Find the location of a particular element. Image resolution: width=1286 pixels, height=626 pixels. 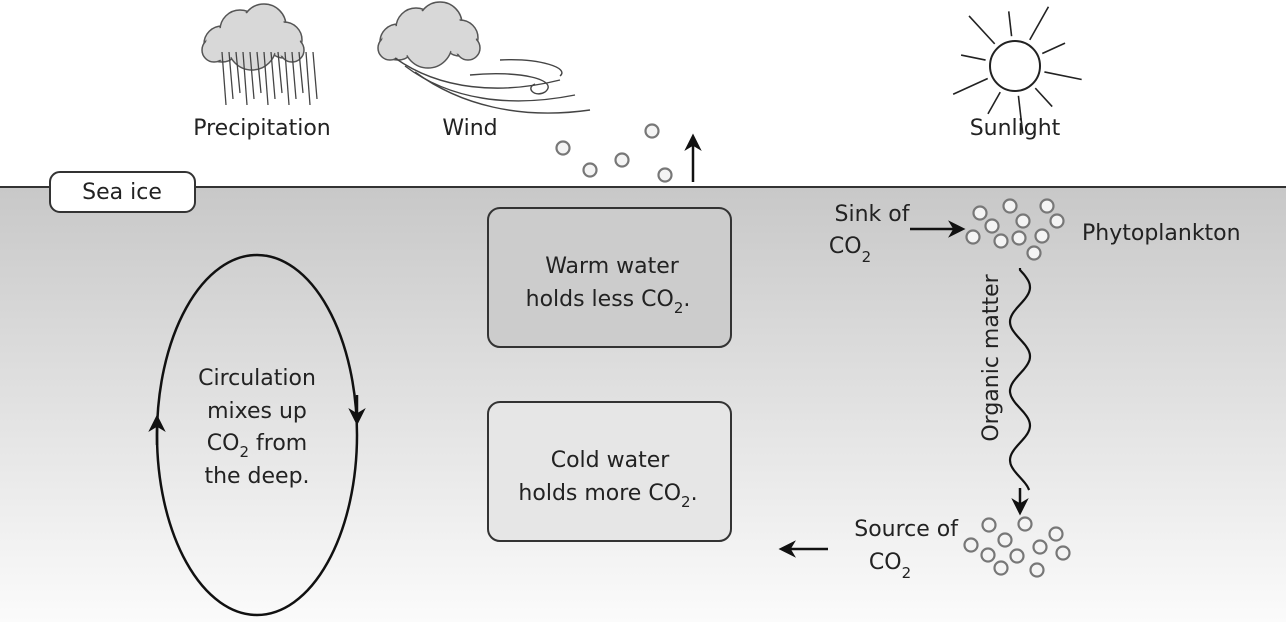

text-line: holds less CO is located at coordinates (600, 299).